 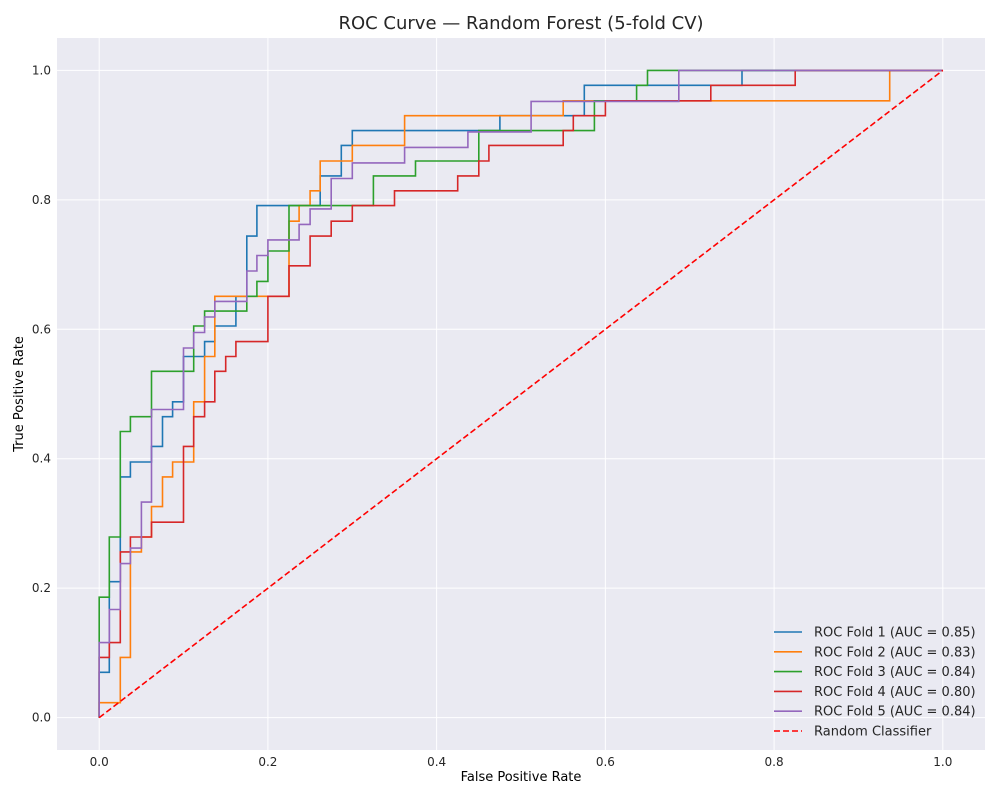 I want to click on x-tick-label: 0.8, so click(x=774, y=762).